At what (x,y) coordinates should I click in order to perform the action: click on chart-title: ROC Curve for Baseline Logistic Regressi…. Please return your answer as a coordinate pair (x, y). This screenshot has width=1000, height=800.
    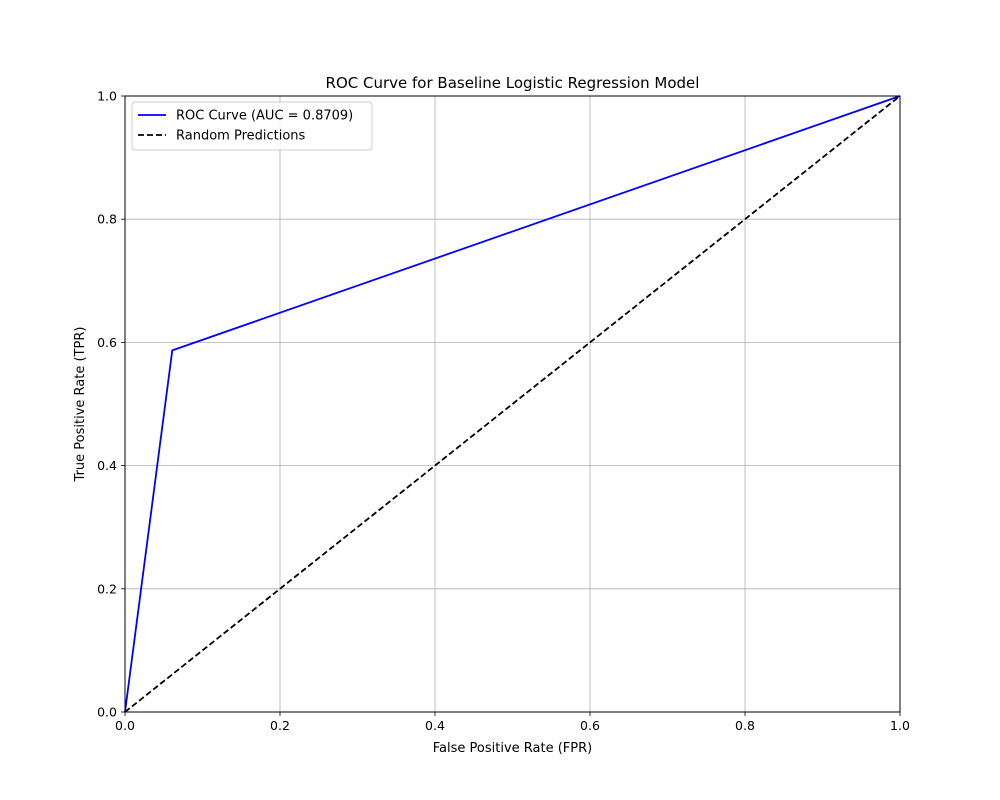
    Looking at the image, I should click on (513, 83).